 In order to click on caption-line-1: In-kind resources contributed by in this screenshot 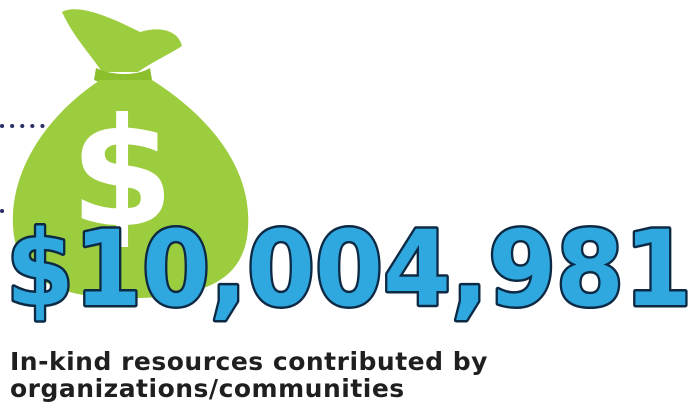, I will do `click(249, 361)`.